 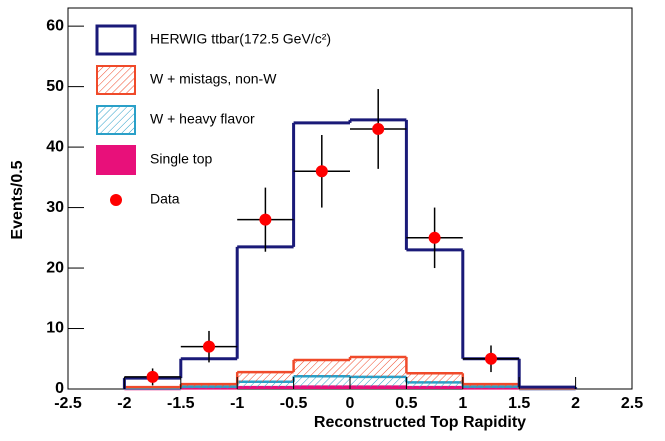 I want to click on y-tick-label: 20, so click(x=55, y=267).